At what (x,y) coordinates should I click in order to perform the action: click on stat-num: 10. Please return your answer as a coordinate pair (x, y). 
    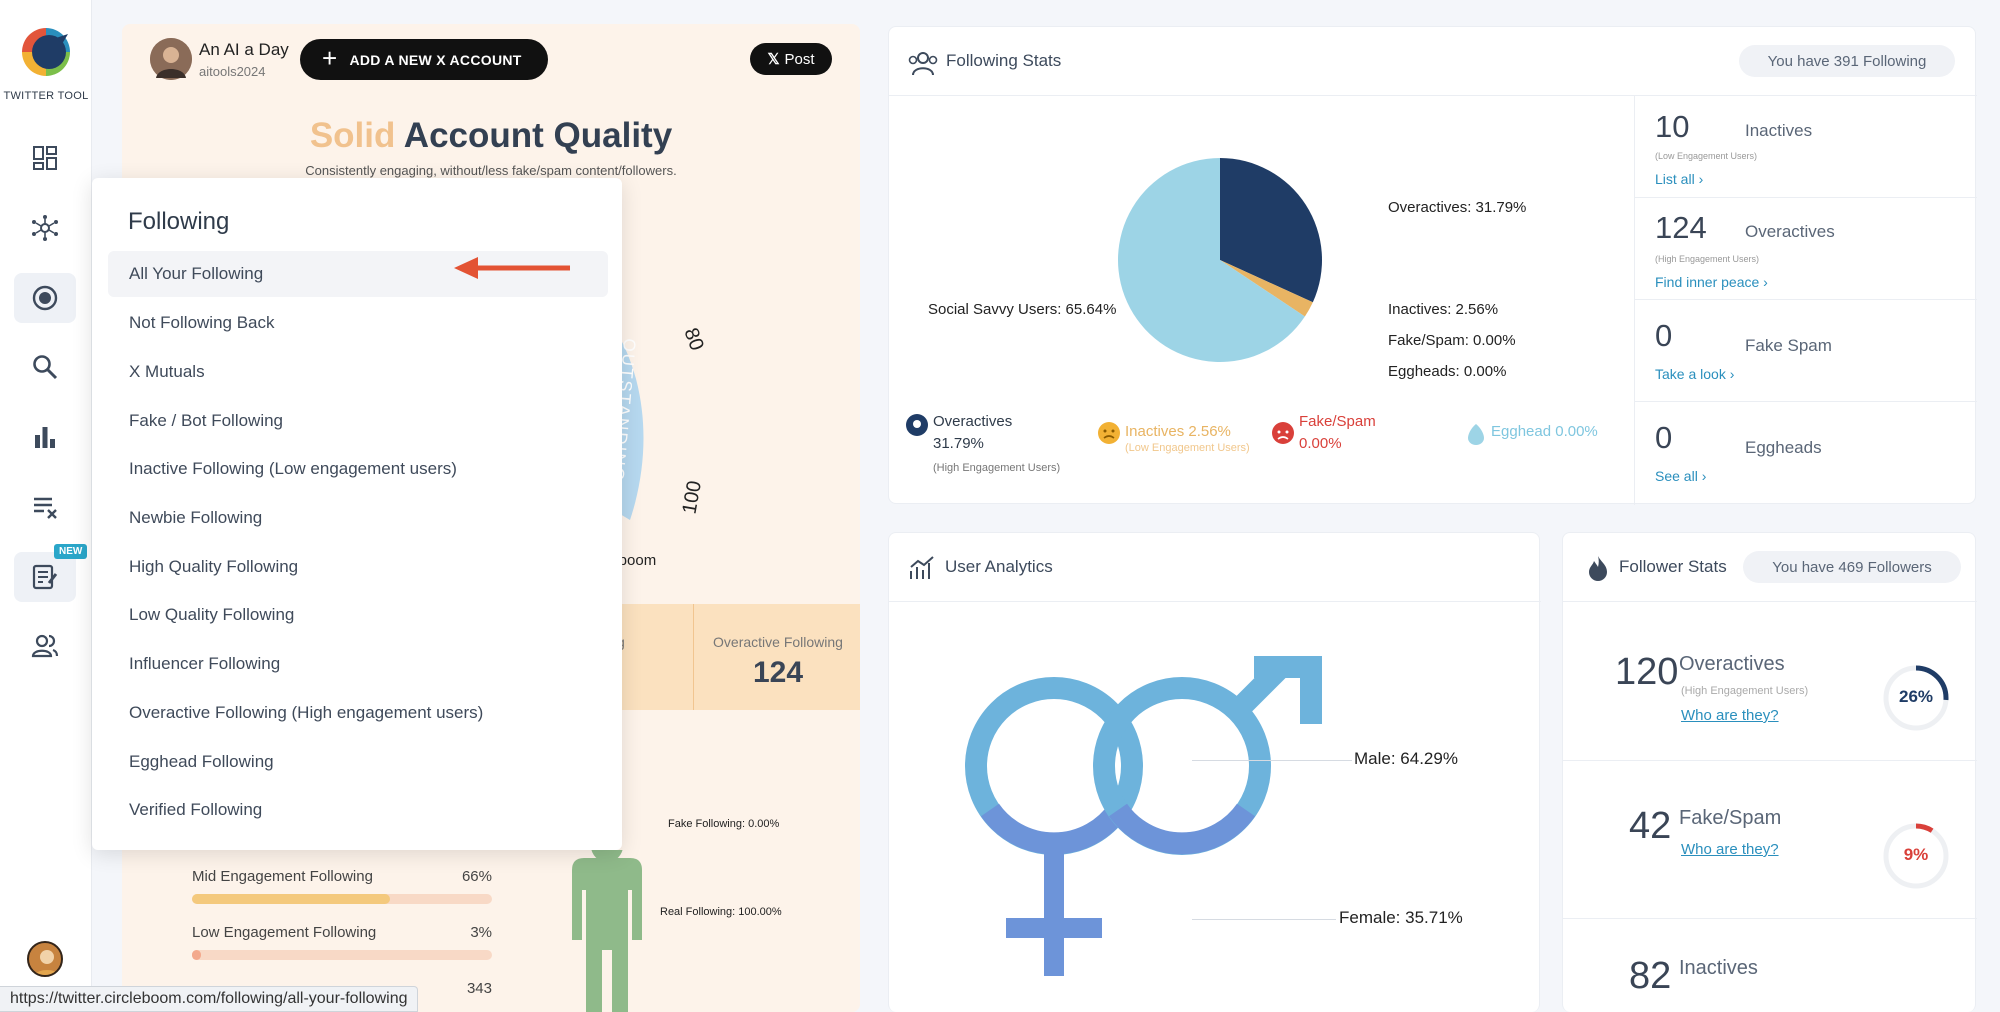
    Looking at the image, I should click on (1672, 126).